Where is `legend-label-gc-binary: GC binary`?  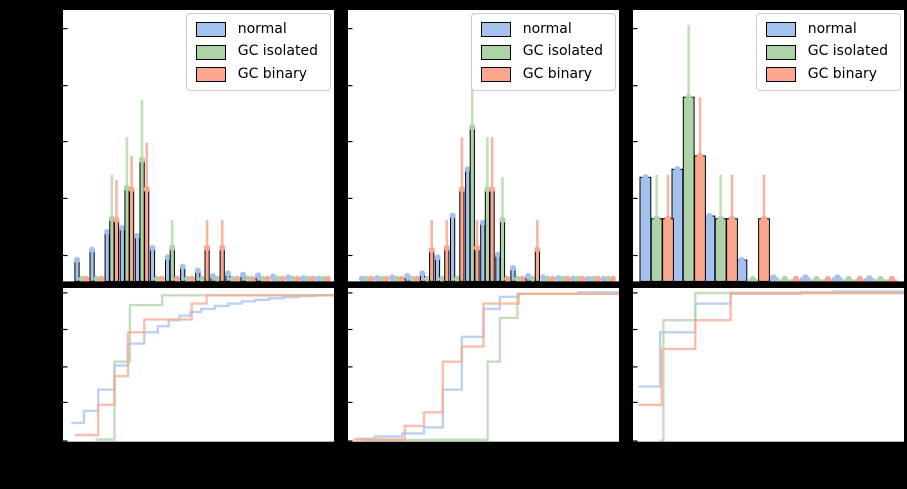
legend-label-gc-binary: GC binary is located at coordinates (557, 73).